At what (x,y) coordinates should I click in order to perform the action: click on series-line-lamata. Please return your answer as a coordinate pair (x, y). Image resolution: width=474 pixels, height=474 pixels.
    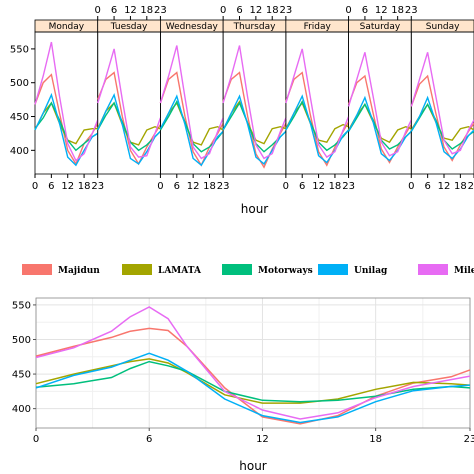
    Looking at the image, I should click on (253, 381).